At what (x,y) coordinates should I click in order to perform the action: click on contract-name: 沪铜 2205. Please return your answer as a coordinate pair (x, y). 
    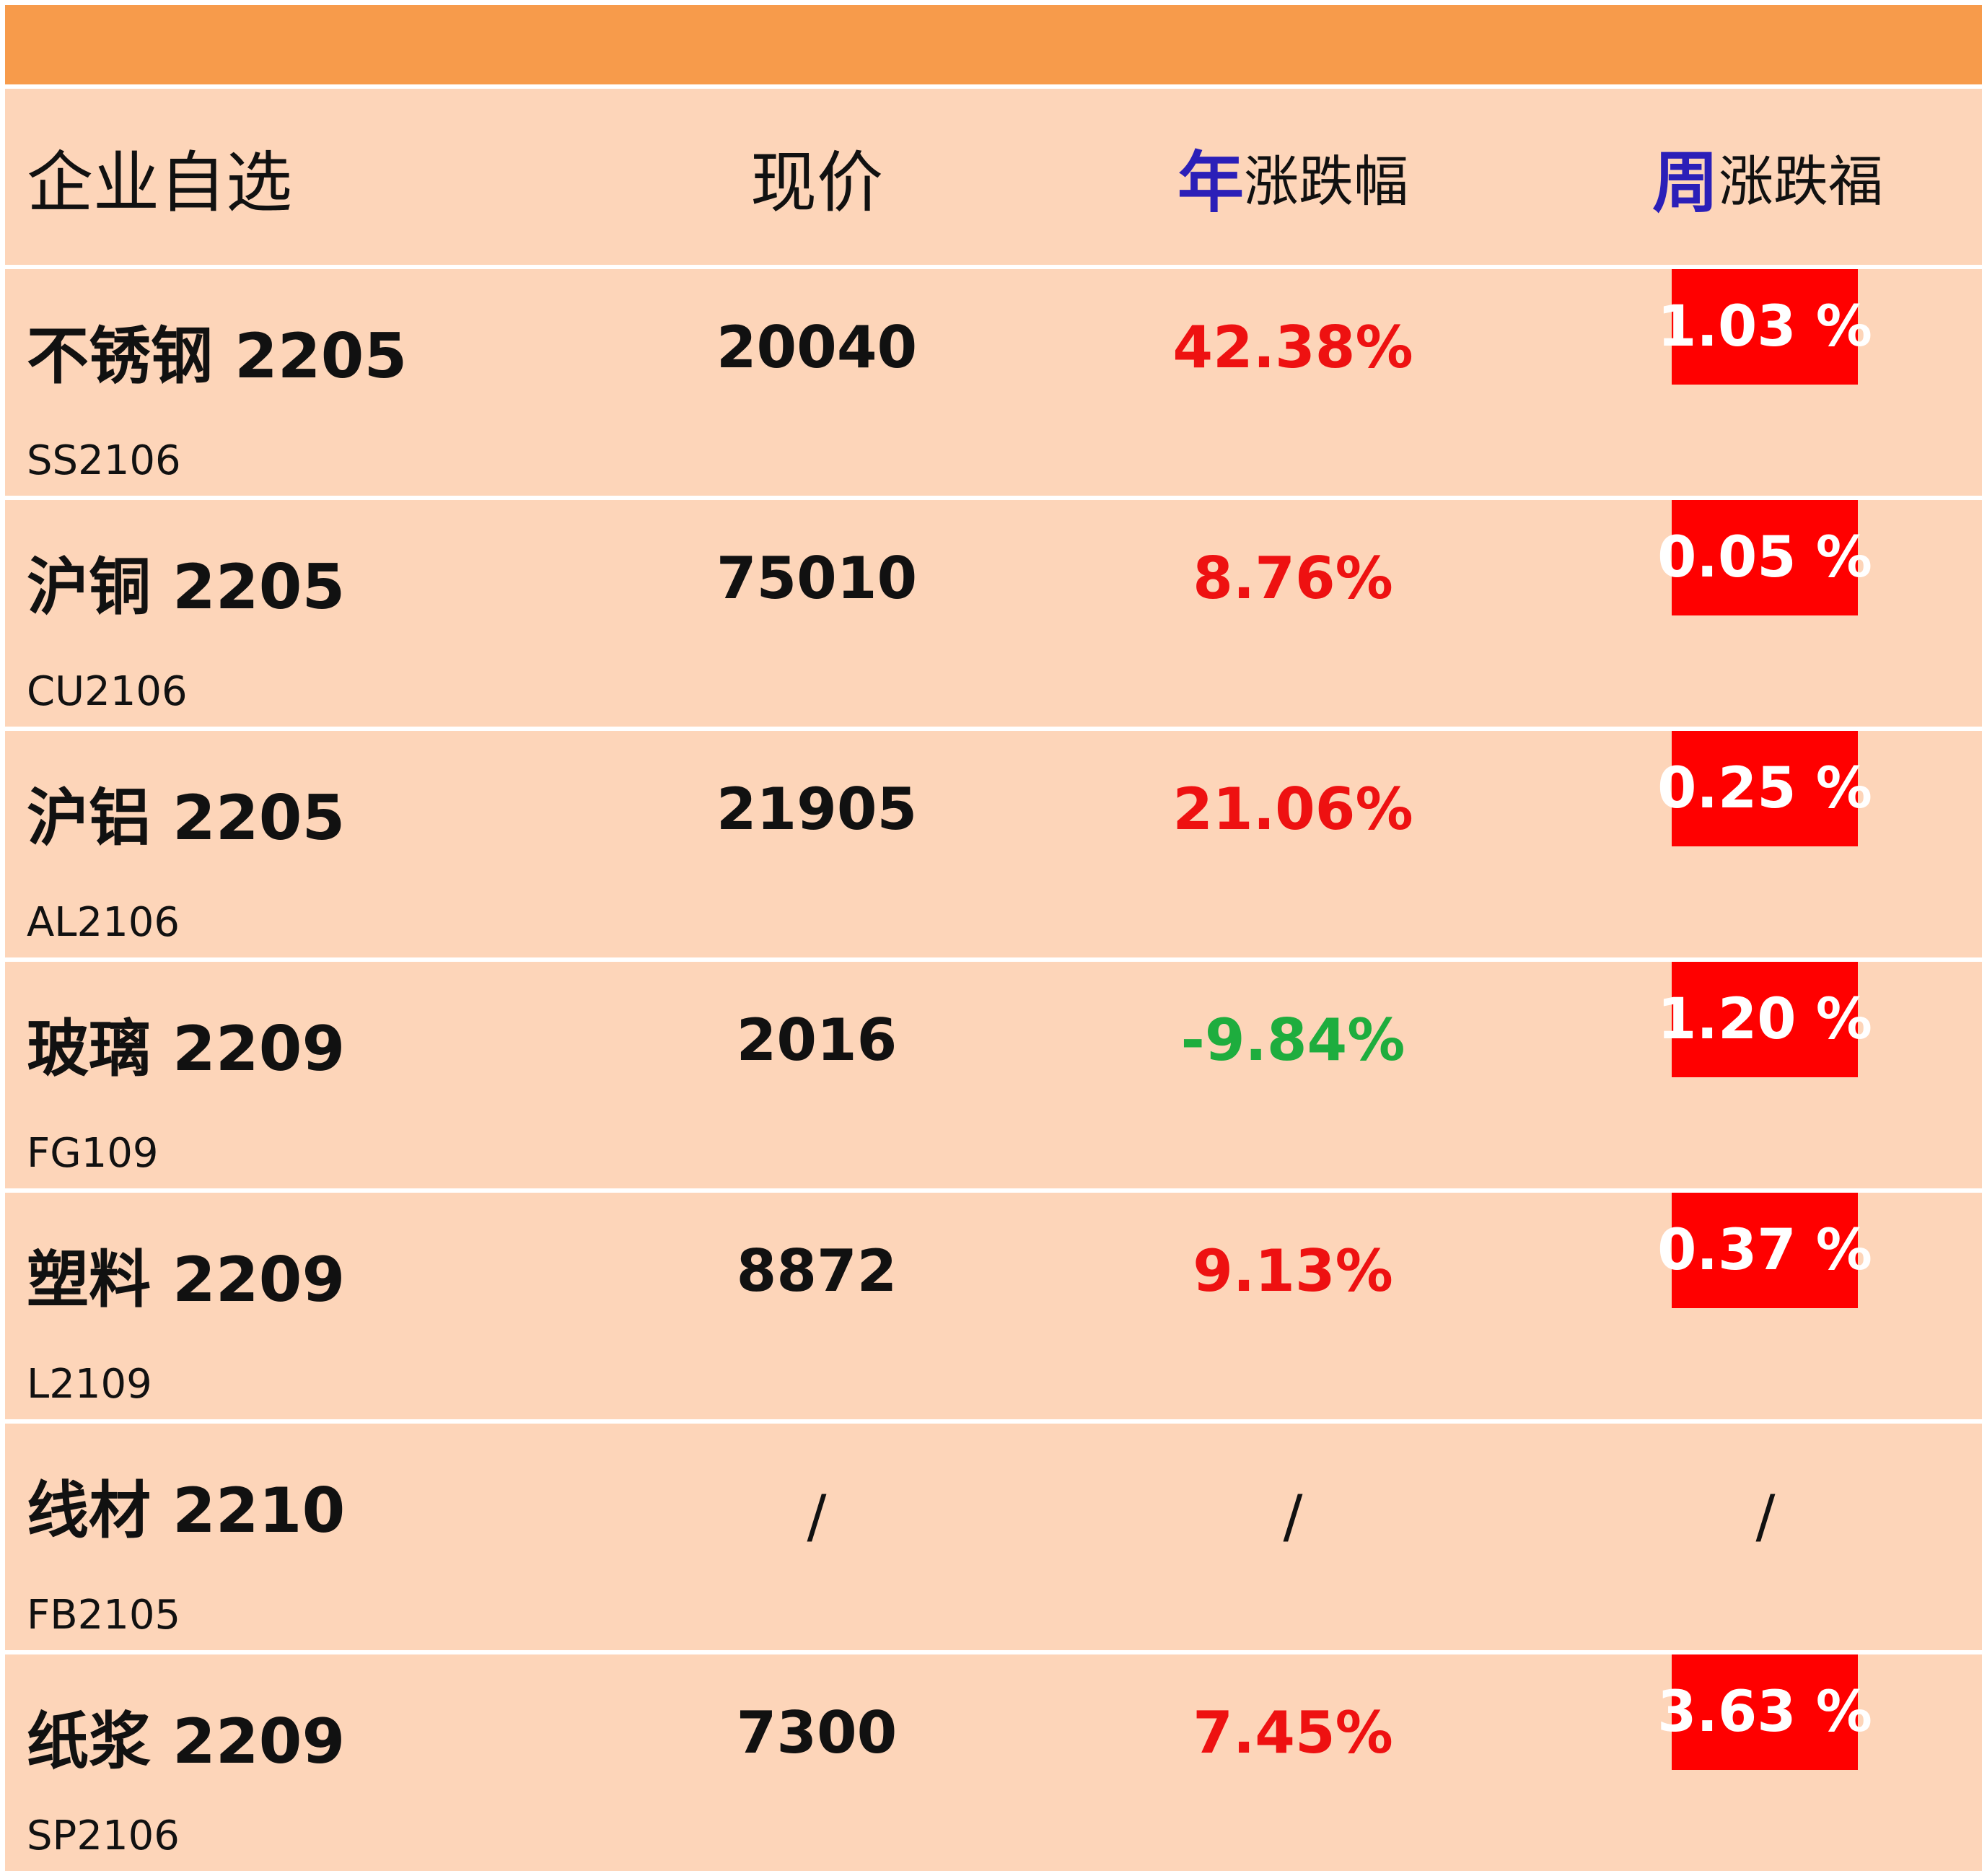
    Looking at the image, I should click on (186, 587).